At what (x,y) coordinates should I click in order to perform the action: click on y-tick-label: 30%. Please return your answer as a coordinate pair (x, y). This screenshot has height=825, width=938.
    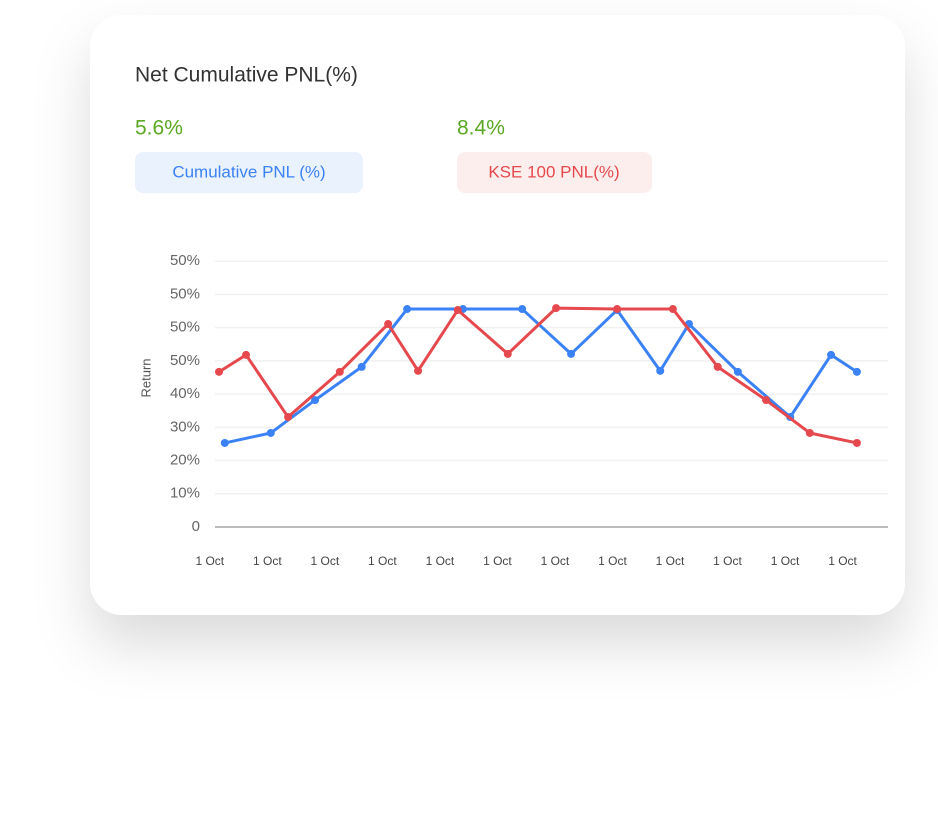
    Looking at the image, I should click on (185, 426).